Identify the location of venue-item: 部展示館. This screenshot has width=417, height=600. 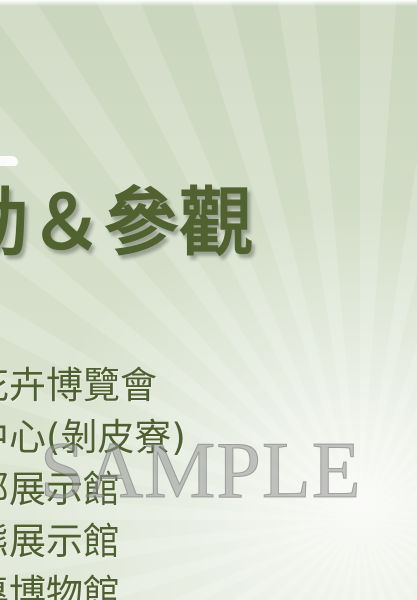
(60, 489).